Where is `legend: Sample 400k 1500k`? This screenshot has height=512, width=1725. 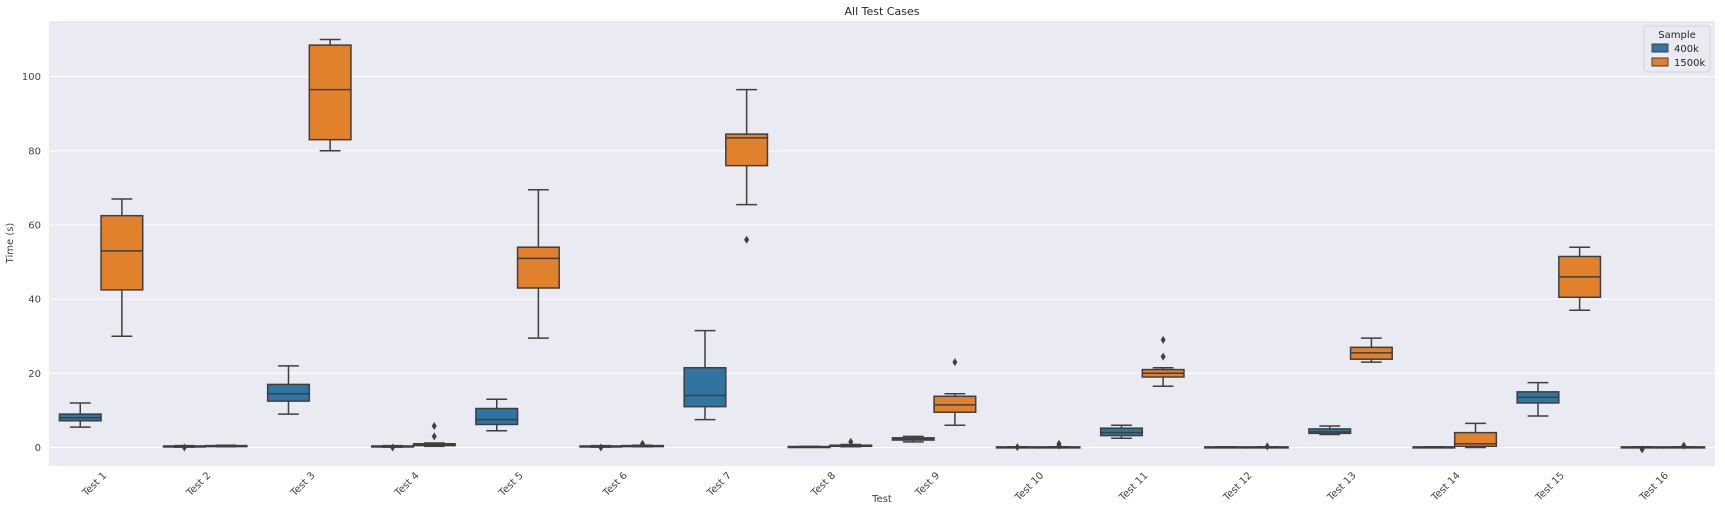 legend: Sample 400k 1500k is located at coordinates (1677, 49).